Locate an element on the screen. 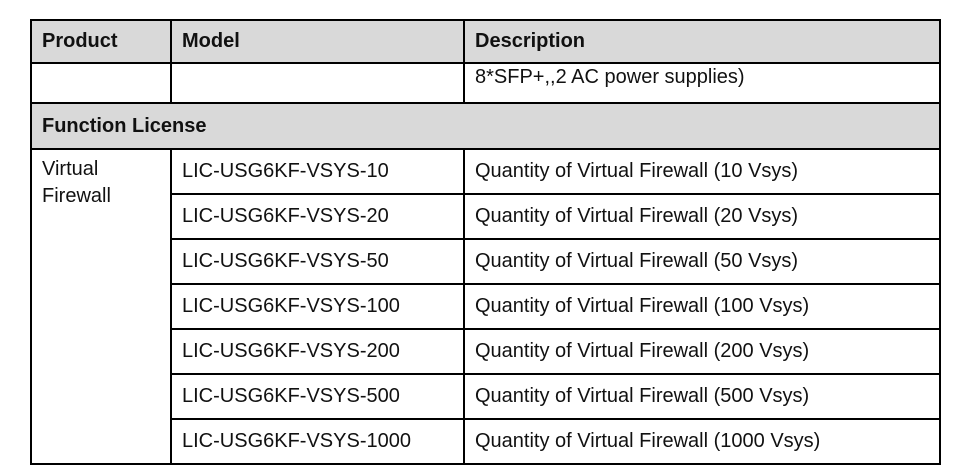 This screenshot has width=972, height=465. header-model: Model is located at coordinates (317, 41).